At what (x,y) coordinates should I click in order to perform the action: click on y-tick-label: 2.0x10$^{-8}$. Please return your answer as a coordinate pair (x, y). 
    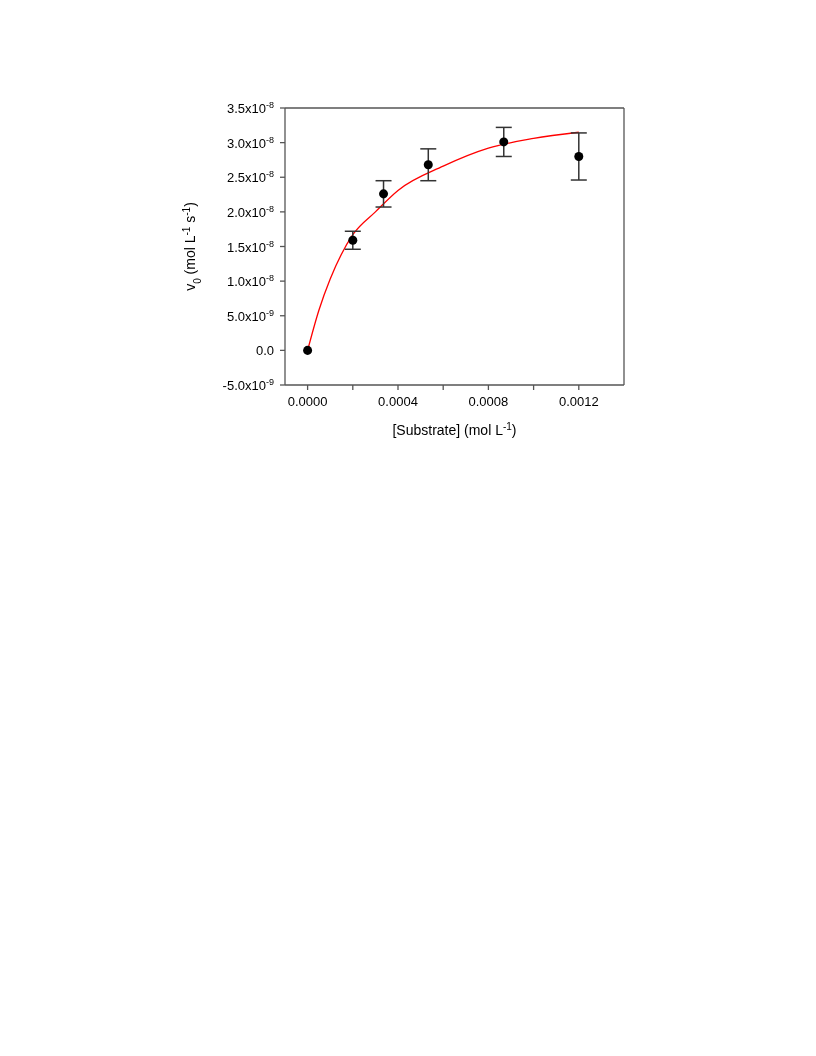
    Looking at the image, I should click on (250, 211).